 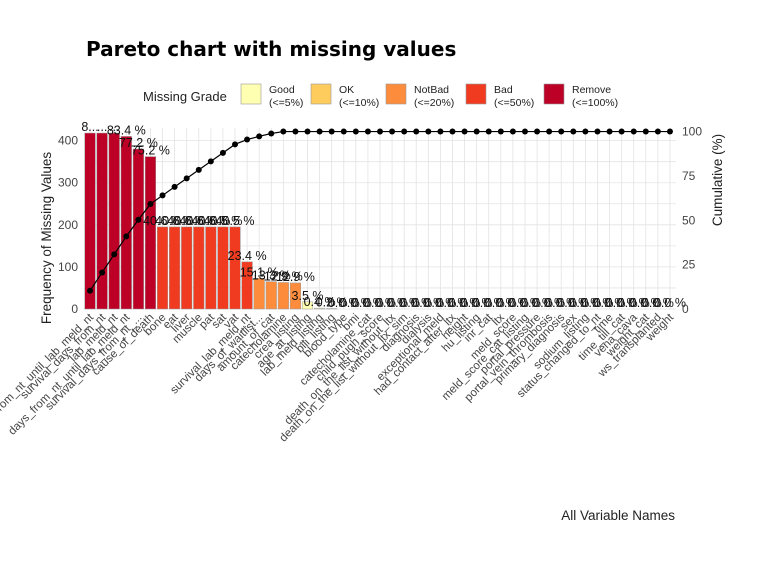 I want to click on legend-label: OK, so click(x=346, y=90).